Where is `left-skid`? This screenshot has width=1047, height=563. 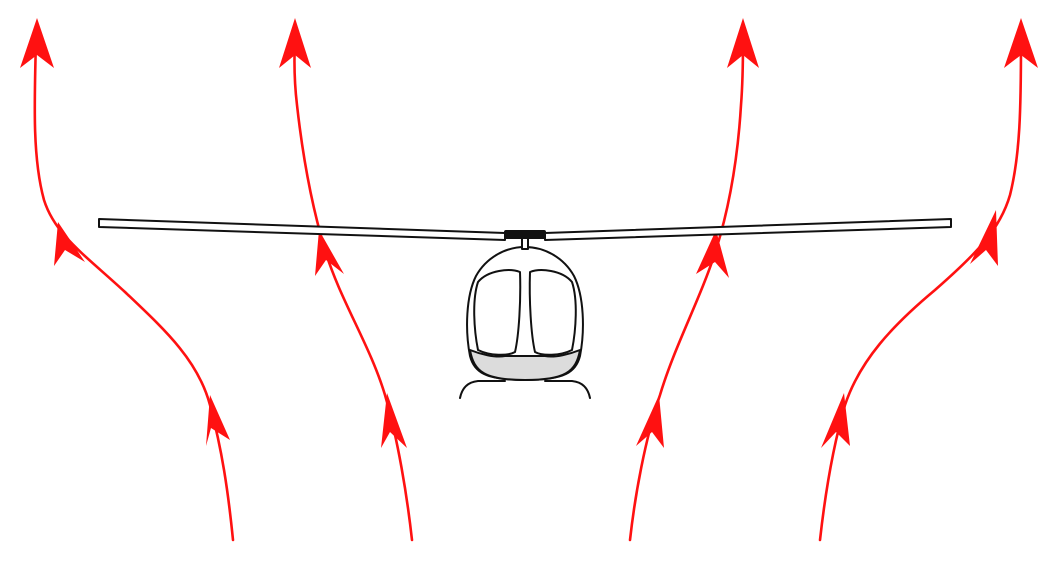 left-skid is located at coordinates (482, 389).